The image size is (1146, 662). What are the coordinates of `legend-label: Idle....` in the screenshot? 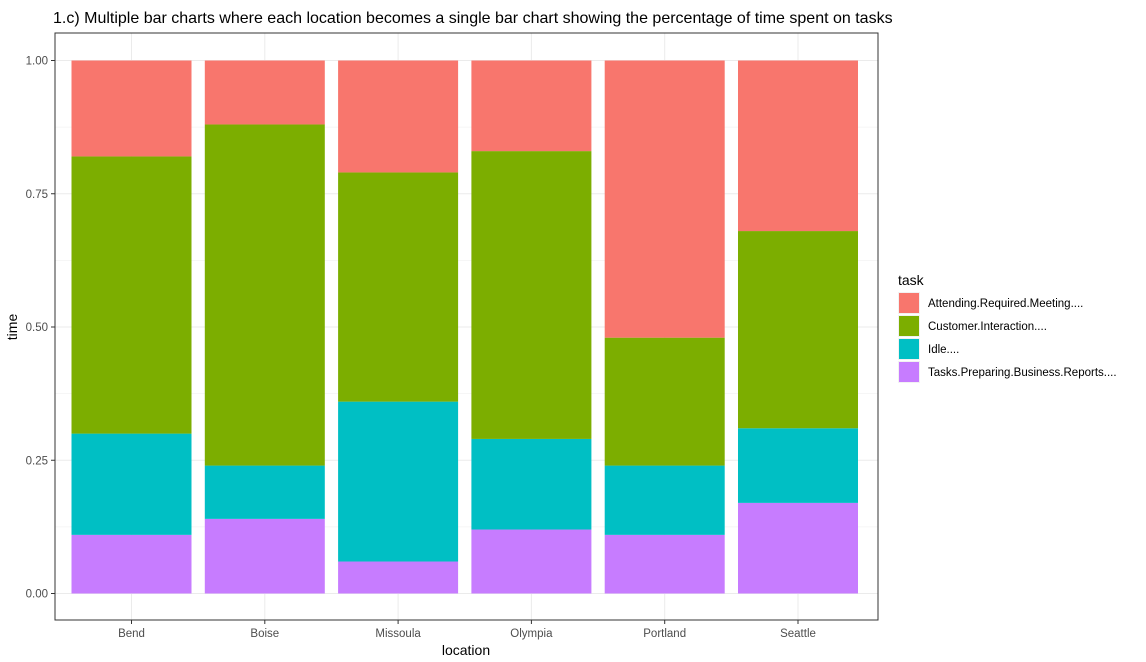 It's located at (943, 350).